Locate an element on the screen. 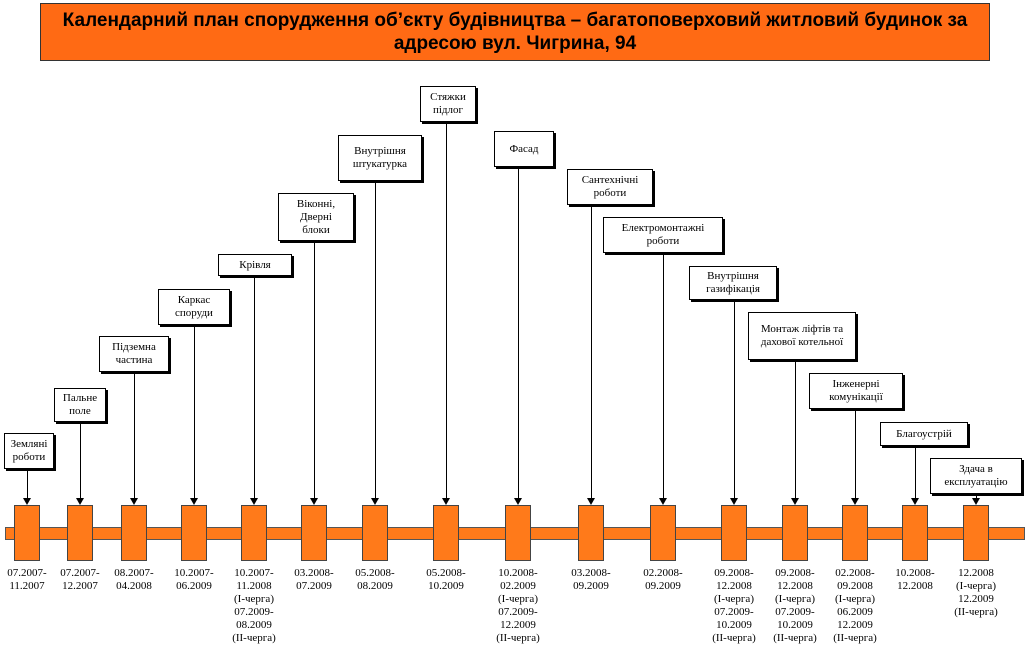  stage-label: Здача в експлуатацію is located at coordinates (976, 476).